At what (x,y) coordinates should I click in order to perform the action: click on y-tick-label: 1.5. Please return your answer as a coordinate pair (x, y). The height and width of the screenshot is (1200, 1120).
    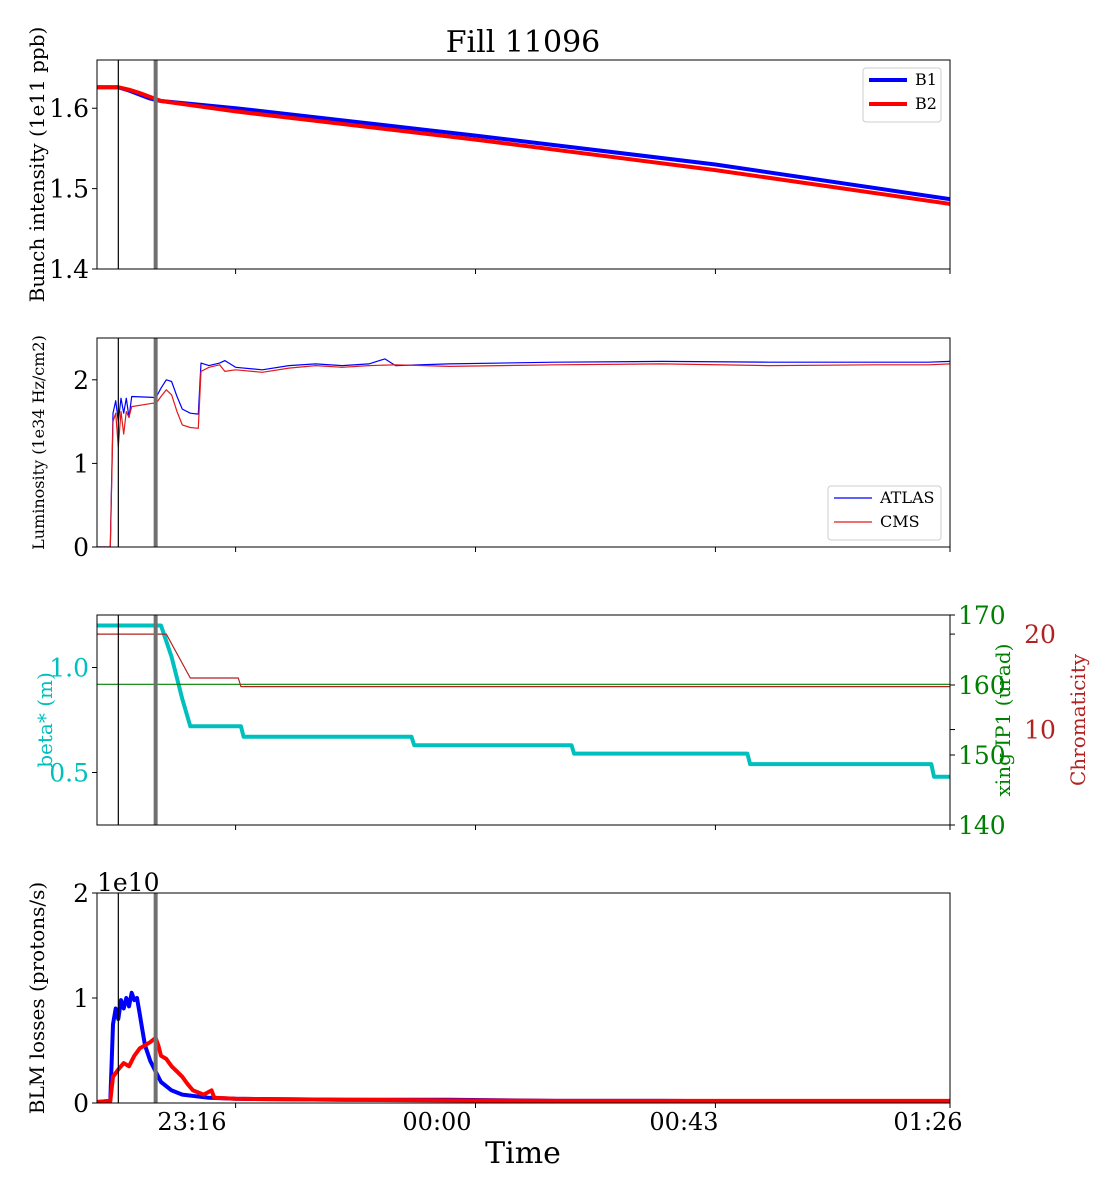
    Looking at the image, I should click on (69, 189).